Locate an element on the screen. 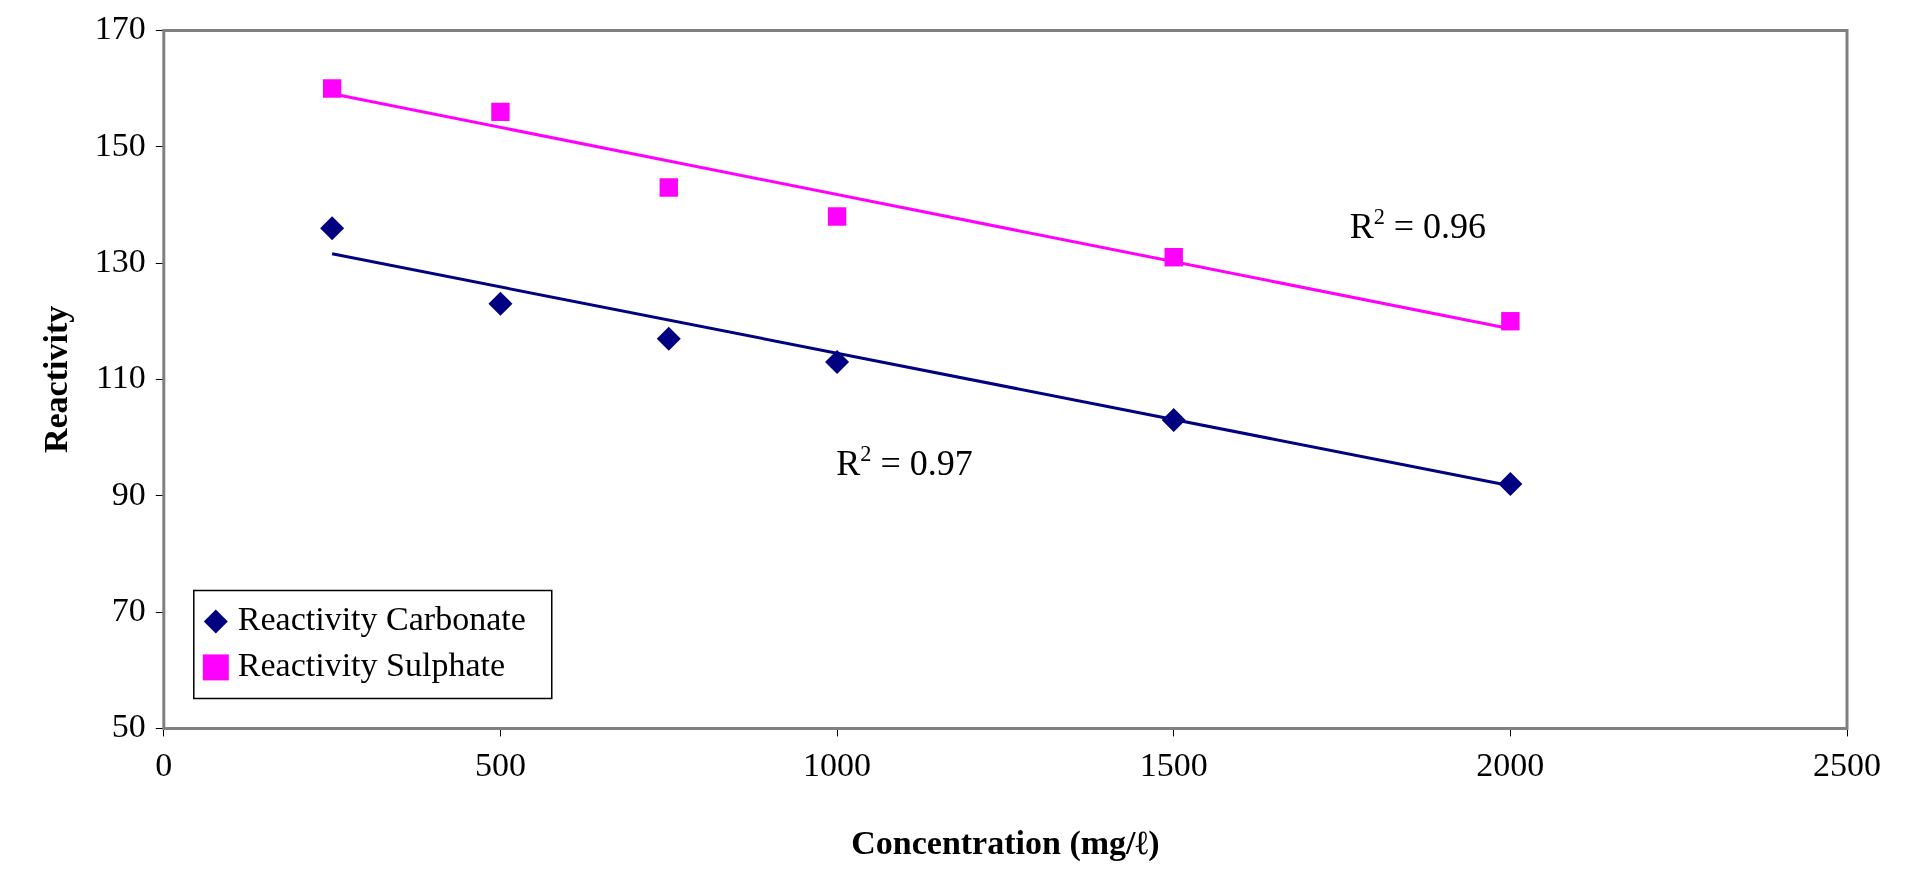 The width and height of the screenshot is (1917, 888). y-tick-label: 130 is located at coordinates (120, 260).